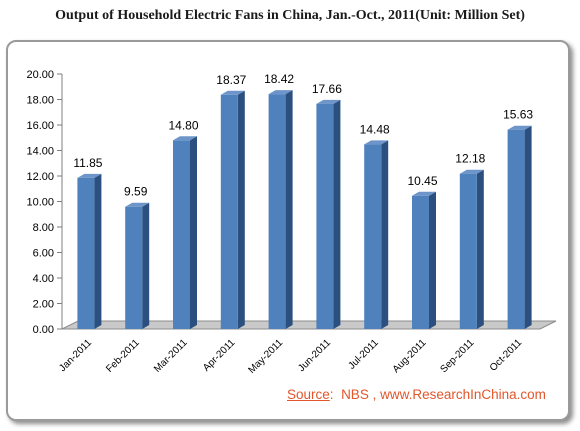  I want to click on bar-Jul-2011, so click(376, 234).